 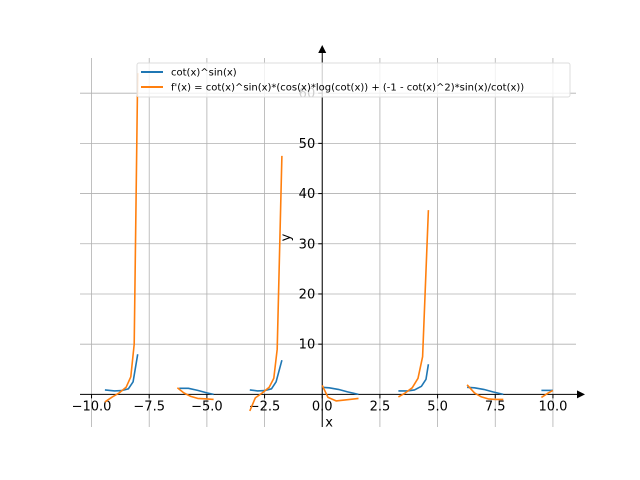 What do you see at coordinates (307, 294) in the screenshot?
I see `y-tick-label: 20` at bounding box center [307, 294].